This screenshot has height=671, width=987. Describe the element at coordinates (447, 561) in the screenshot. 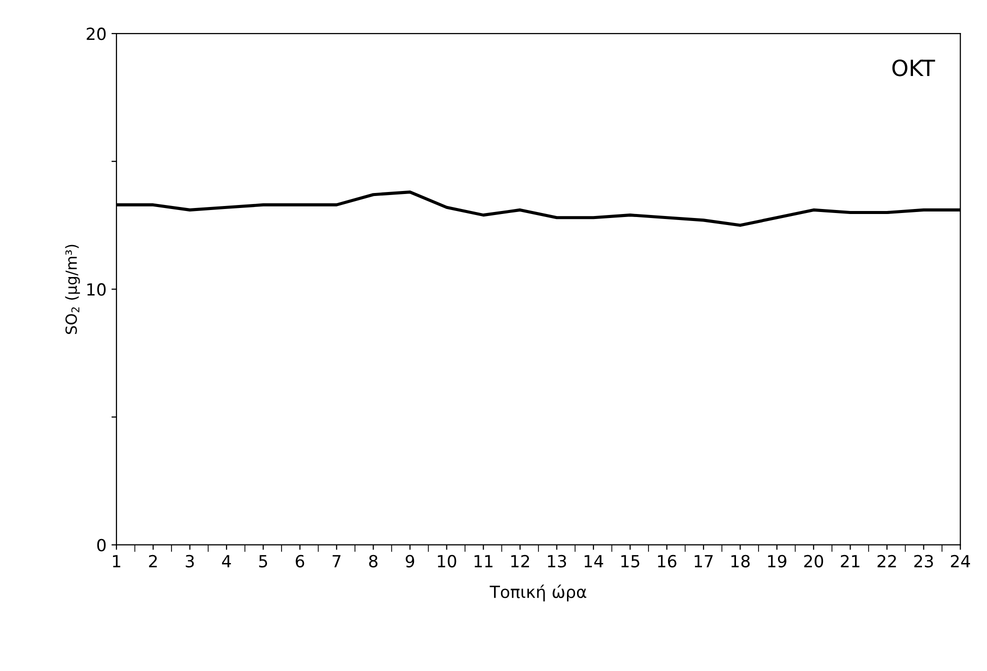

I see `x-tick-label: 10` at that location.